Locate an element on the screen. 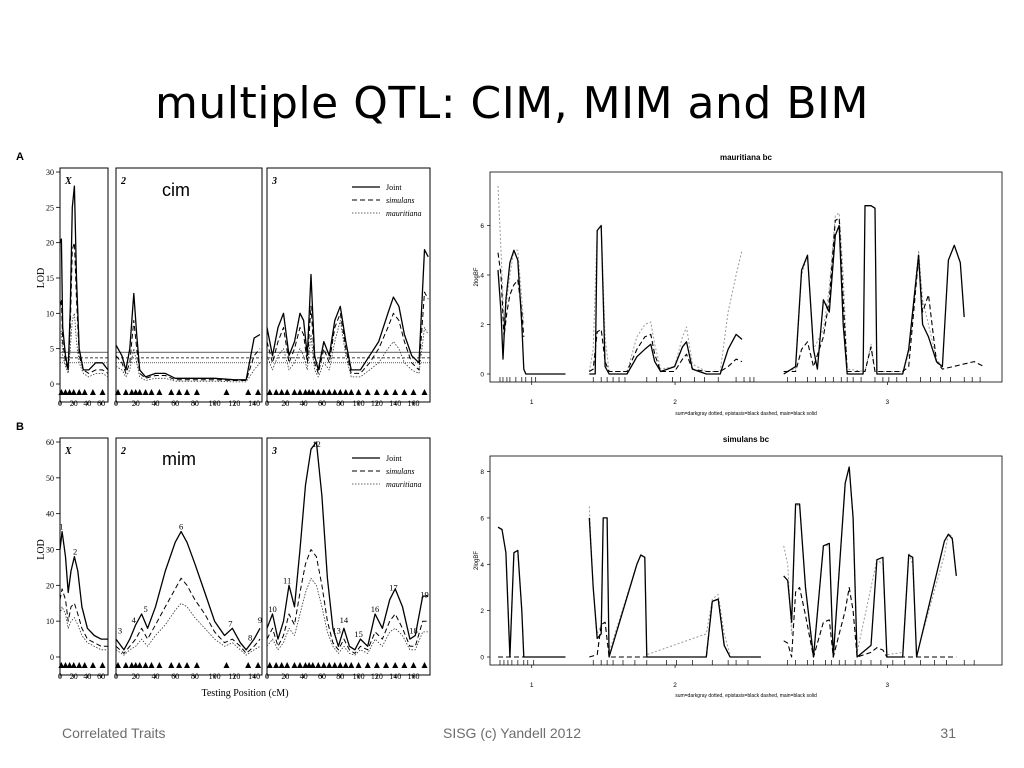 The height and width of the screenshot is (768, 1024). x-tick-label: 3 is located at coordinates (888, 402).